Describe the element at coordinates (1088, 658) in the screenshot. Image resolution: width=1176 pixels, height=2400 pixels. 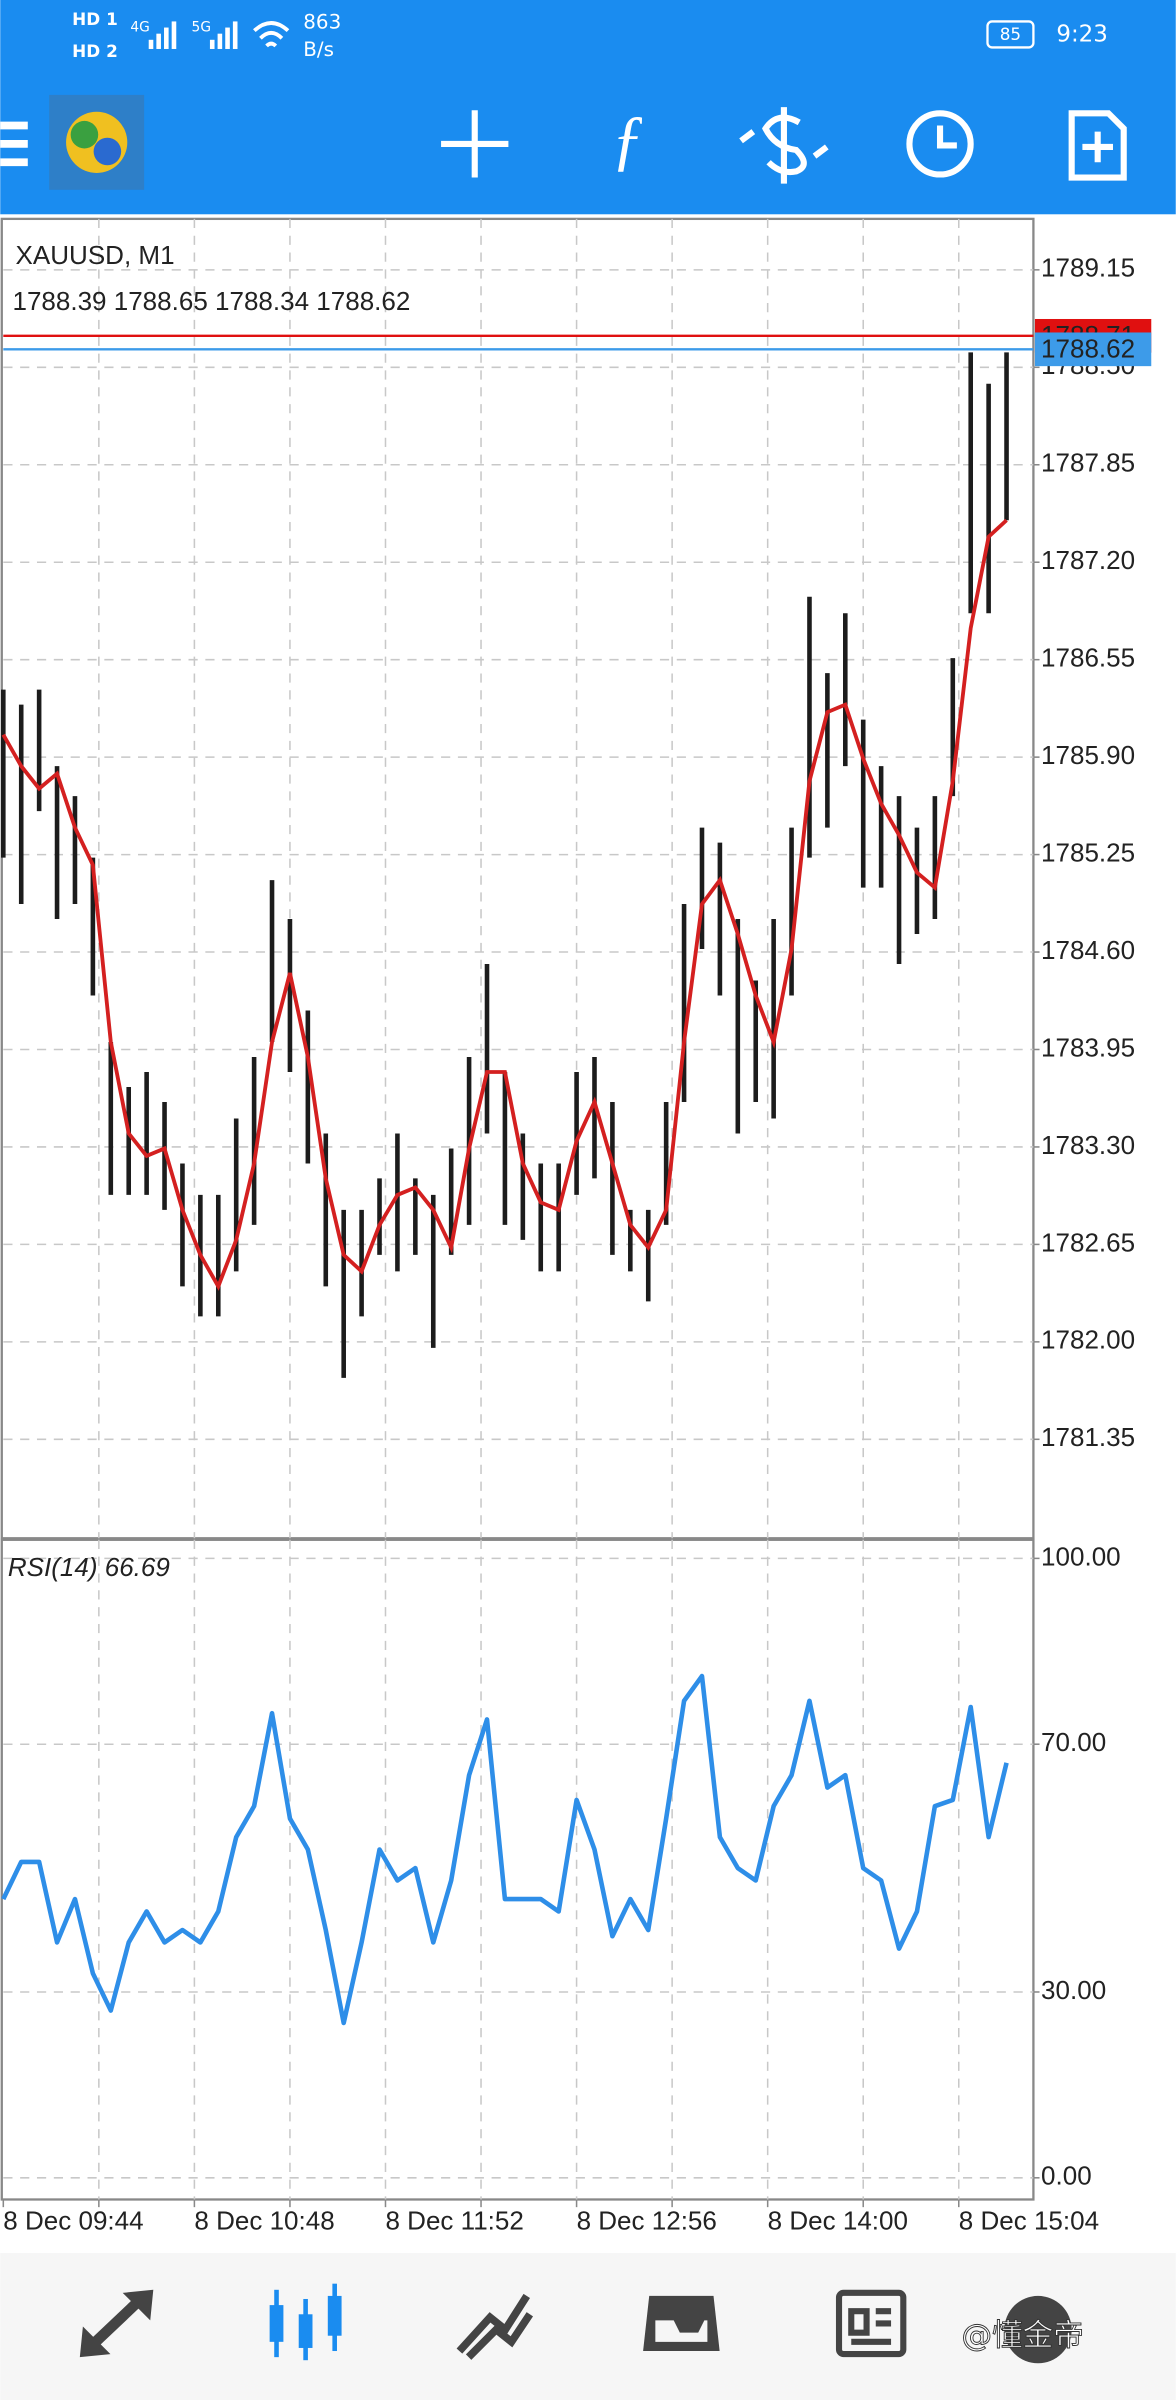
I see `y-tick-label: 1786.55` at that location.